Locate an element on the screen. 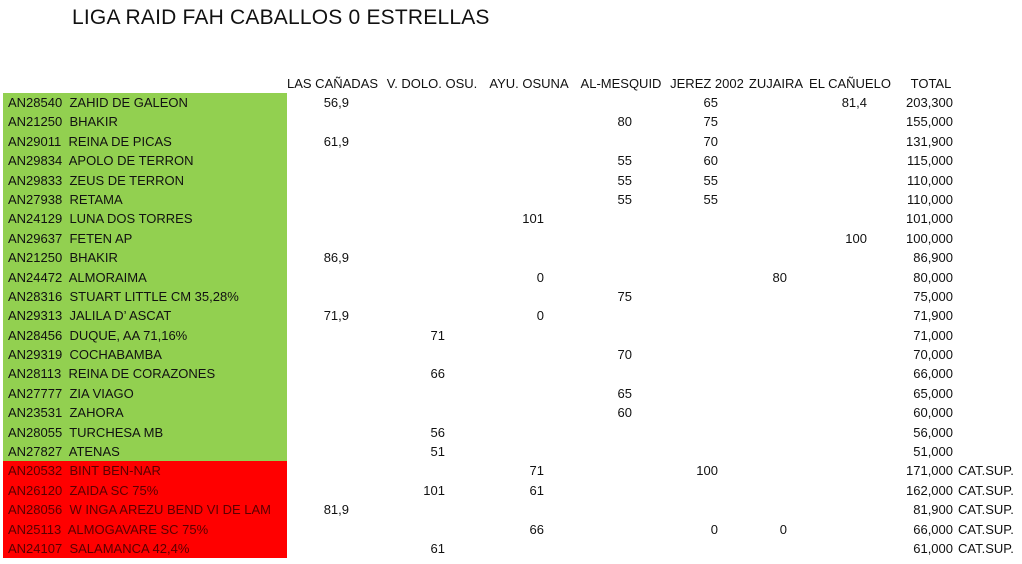 This screenshot has width=1022, height=564. table-row: AN28456 DUQUE, AA 71,16% 71 71,000 is located at coordinates (511, 335).